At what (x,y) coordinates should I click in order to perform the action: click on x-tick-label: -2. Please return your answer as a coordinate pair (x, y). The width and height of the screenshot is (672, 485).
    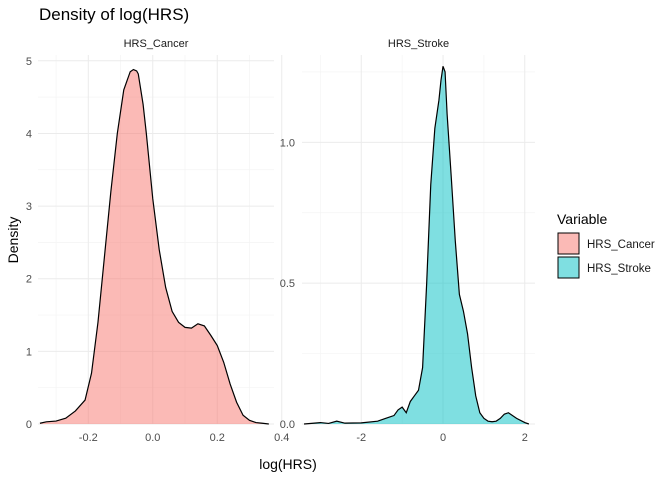
    Looking at the image, I should click on (361, 438).